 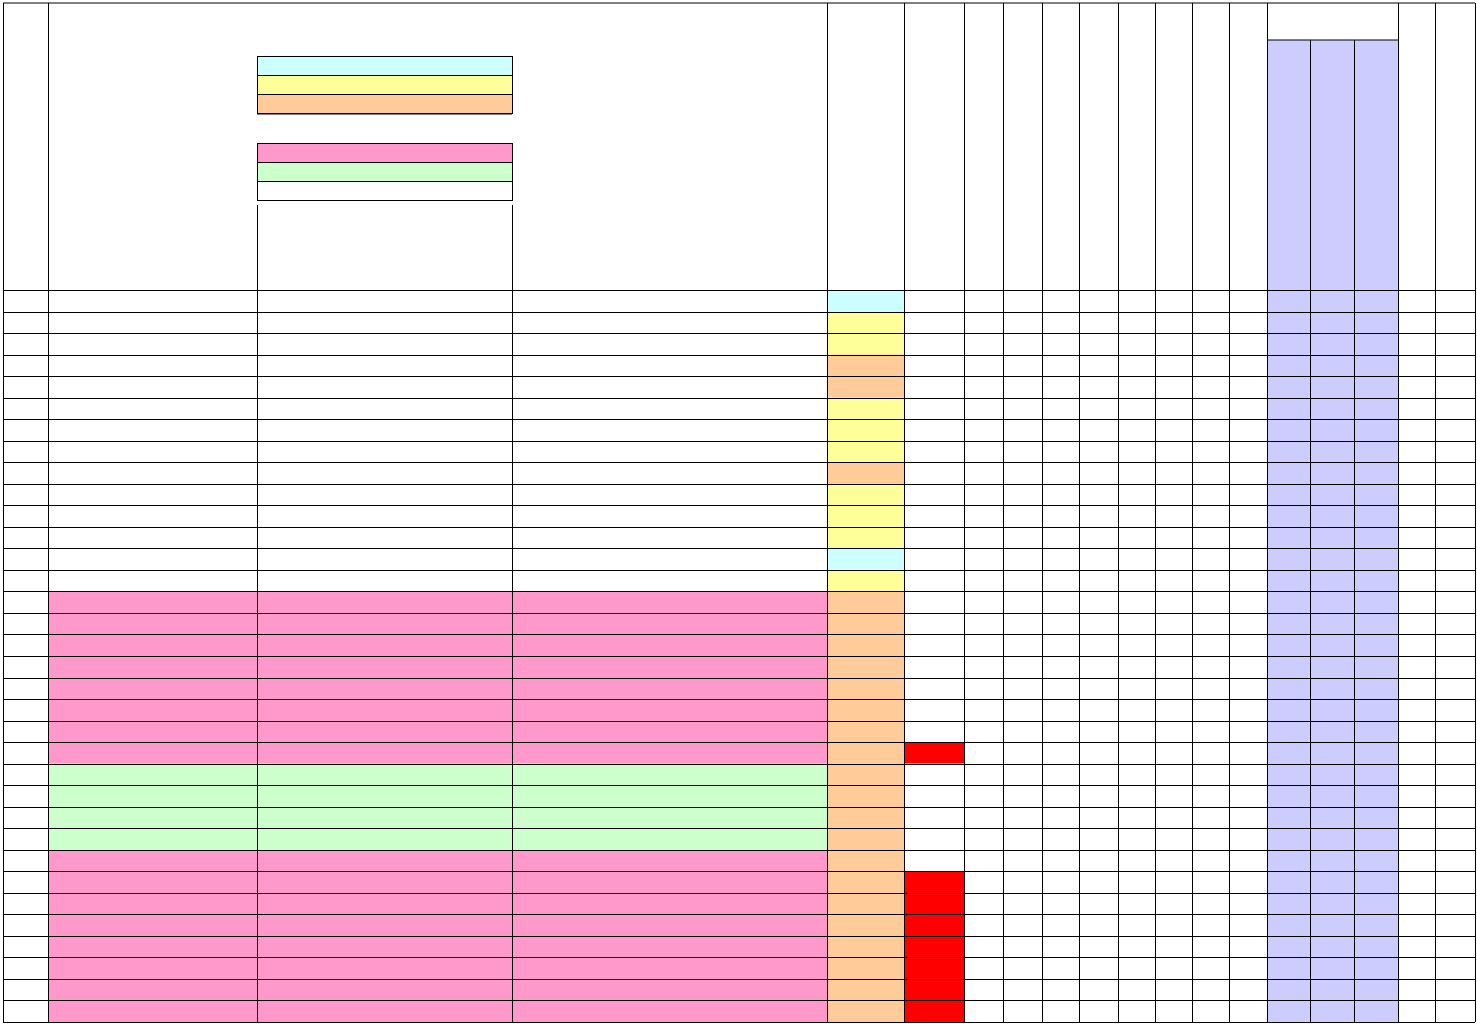 I want to click on highlight-columns, so click(x=1332, y=531).